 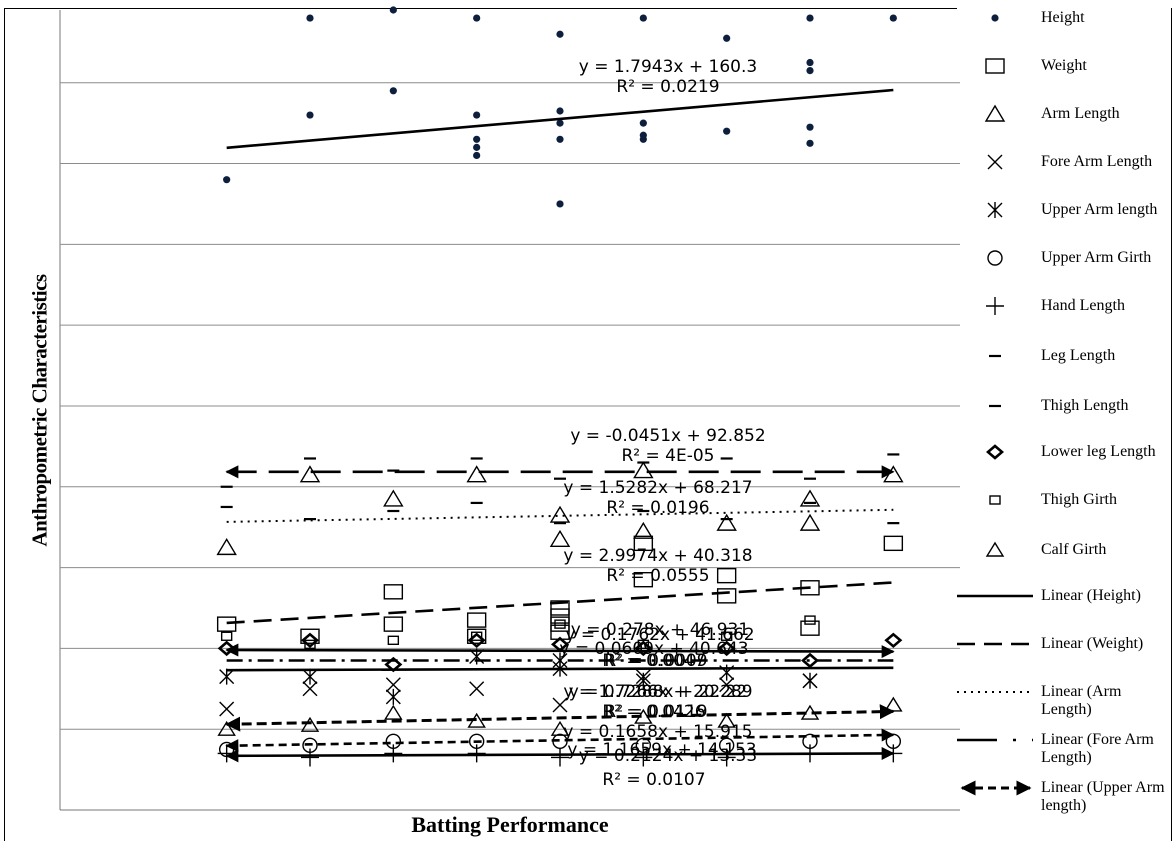 I want to click on trendline-equation: y = 1.7266x + 20.289, so click(x=657, y=692).